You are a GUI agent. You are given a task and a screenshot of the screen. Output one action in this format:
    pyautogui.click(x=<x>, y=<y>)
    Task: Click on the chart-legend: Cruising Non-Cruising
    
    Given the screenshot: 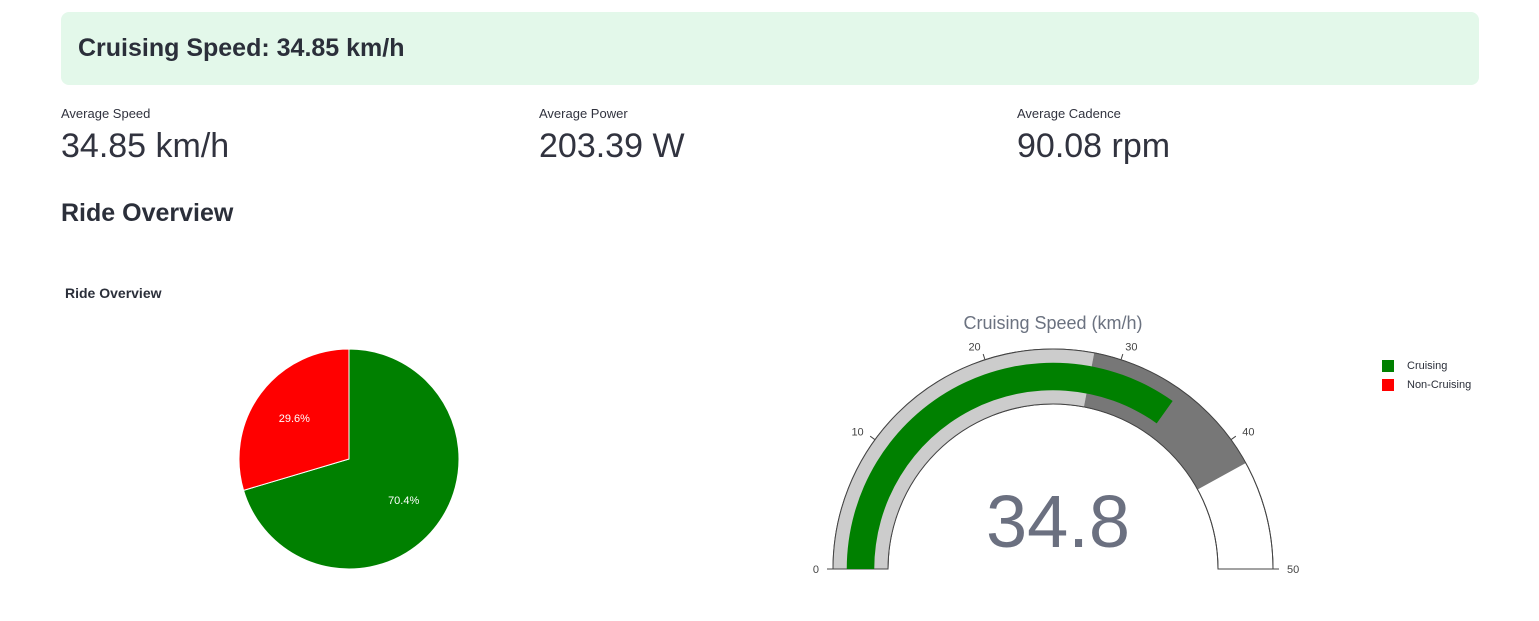 What is the action you would take?
    pyautogui.click(x=1426, y=375)
    